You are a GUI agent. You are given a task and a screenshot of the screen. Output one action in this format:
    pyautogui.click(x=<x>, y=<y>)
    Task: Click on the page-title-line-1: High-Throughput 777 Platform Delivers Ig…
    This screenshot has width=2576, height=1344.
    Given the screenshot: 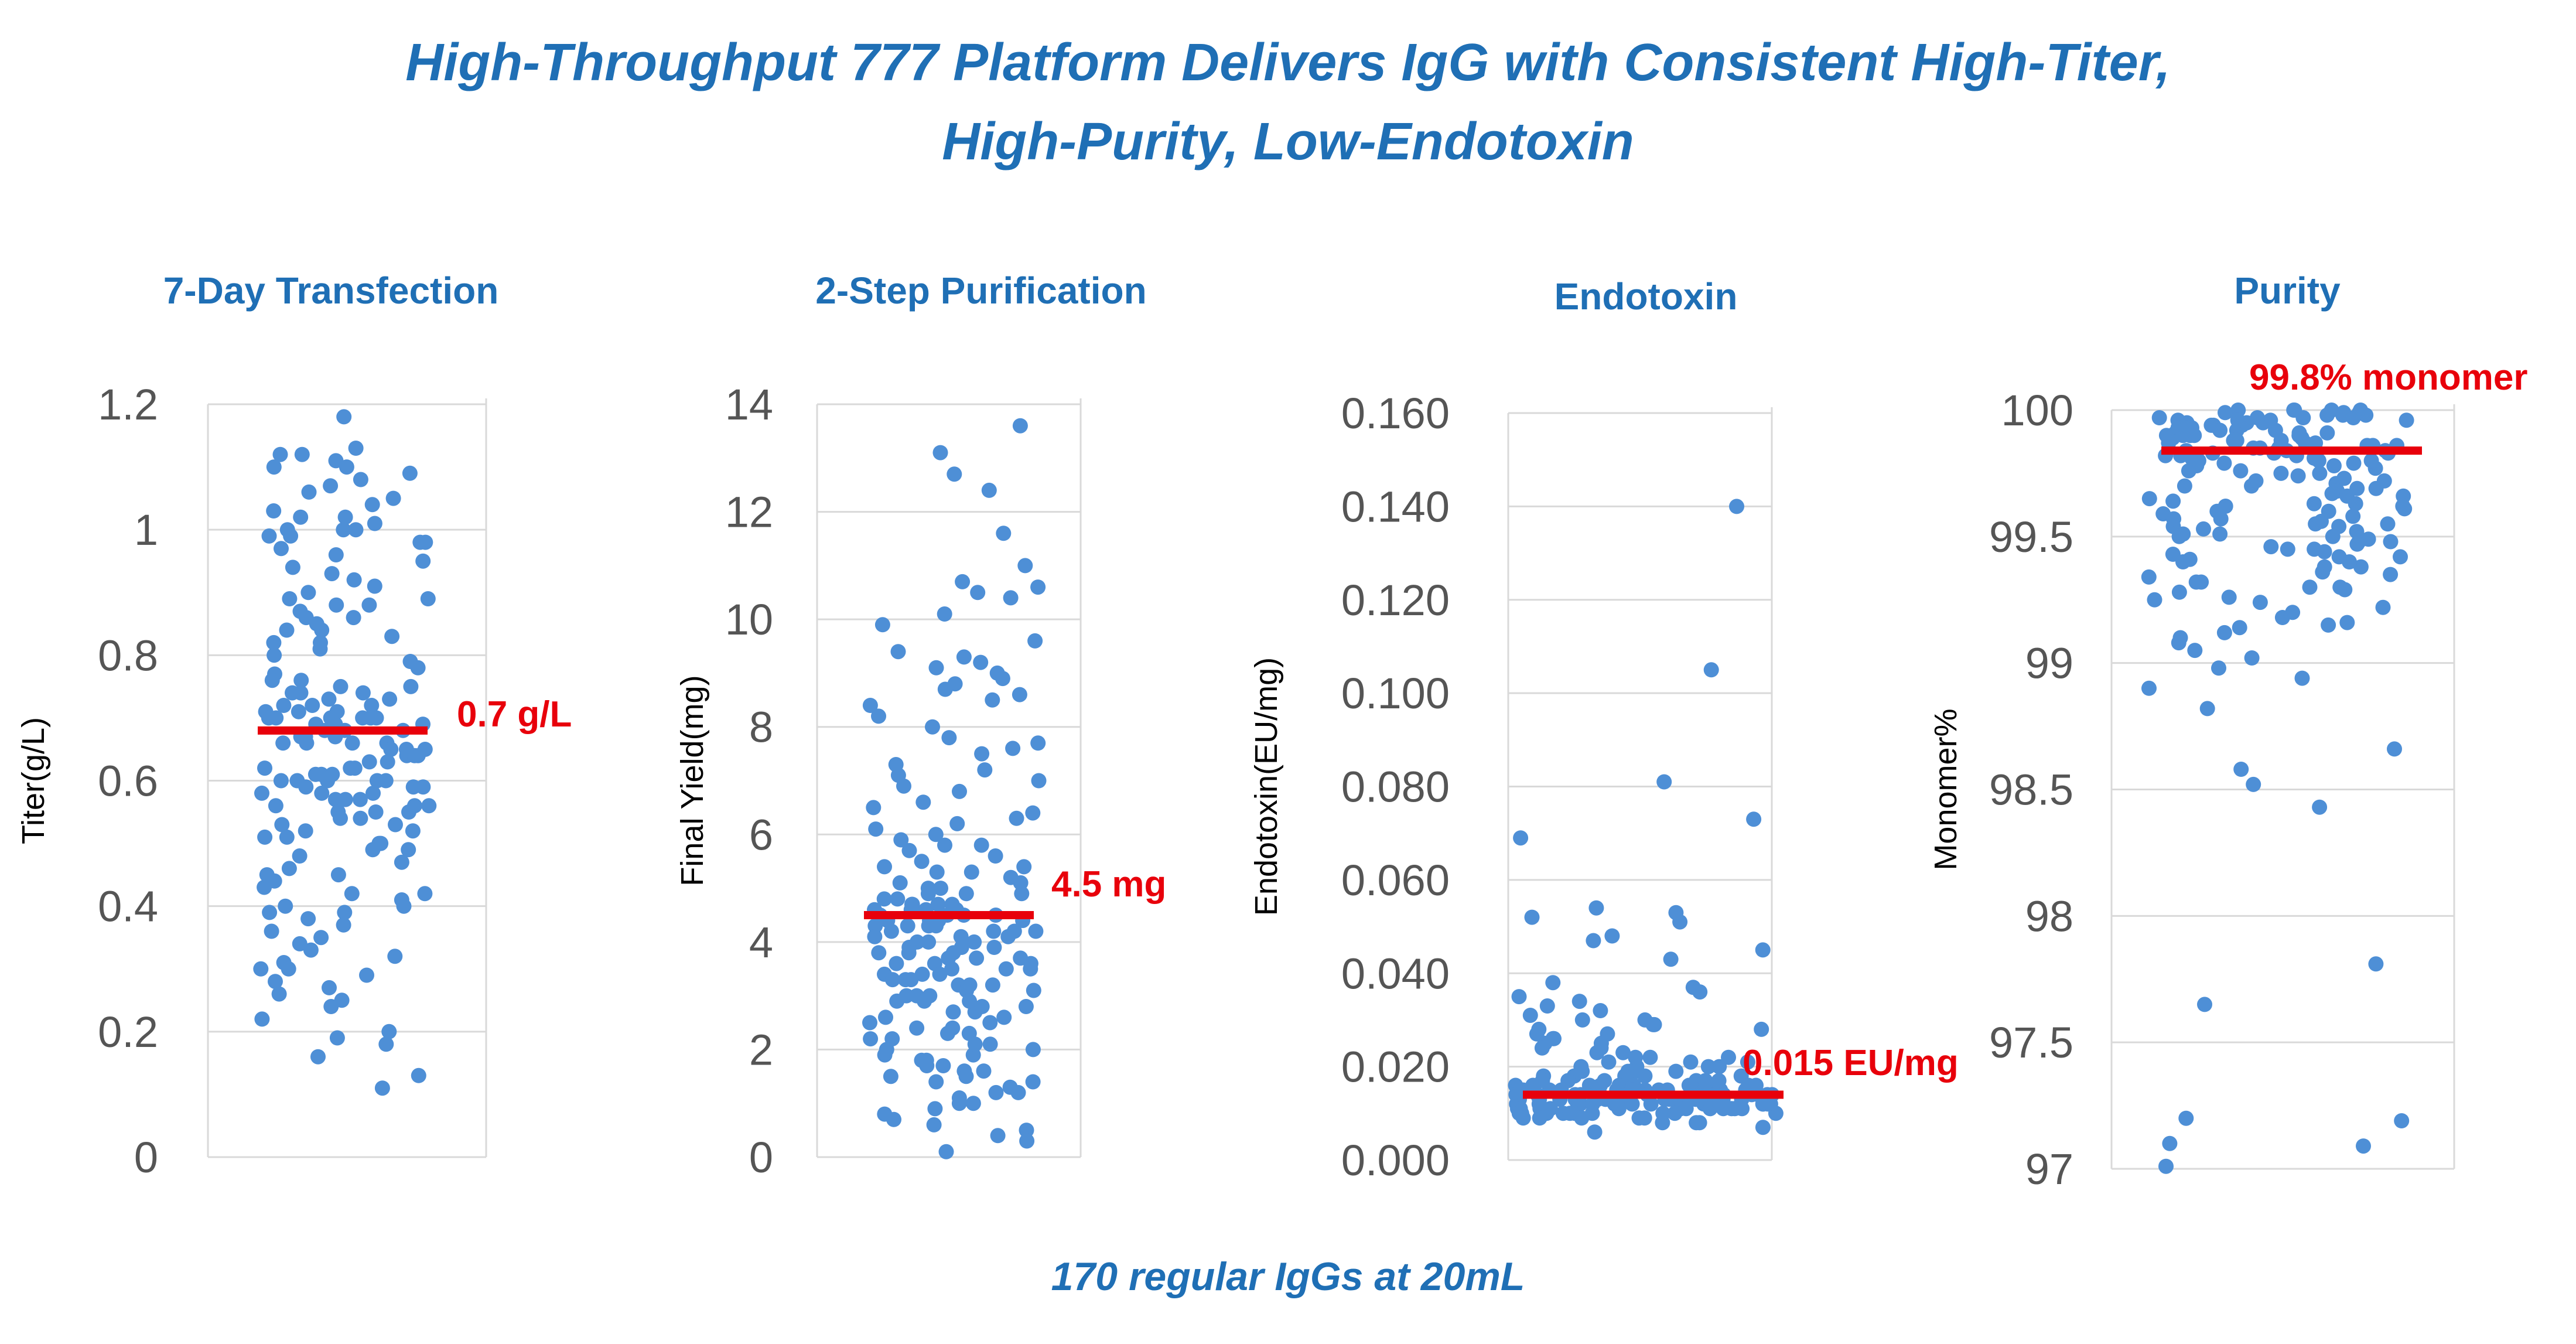 What is the action you would take?
    pyautogui.click(x=1288, y=62)
    